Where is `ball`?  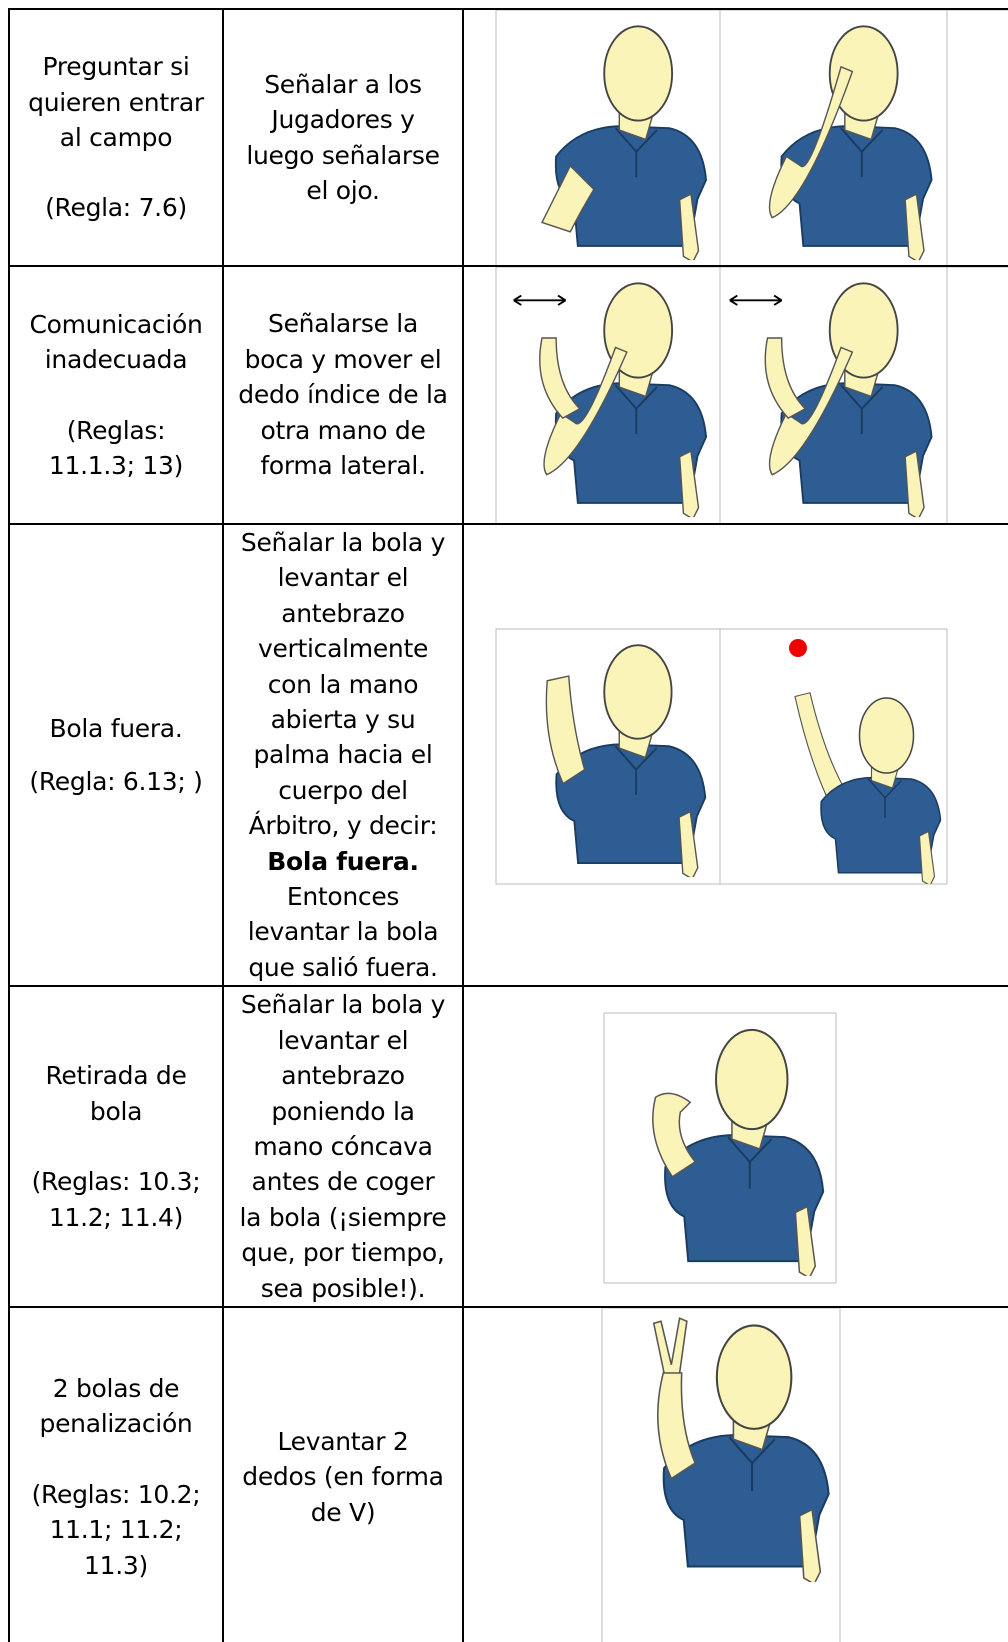 ball is located at coordinates (798, 648).